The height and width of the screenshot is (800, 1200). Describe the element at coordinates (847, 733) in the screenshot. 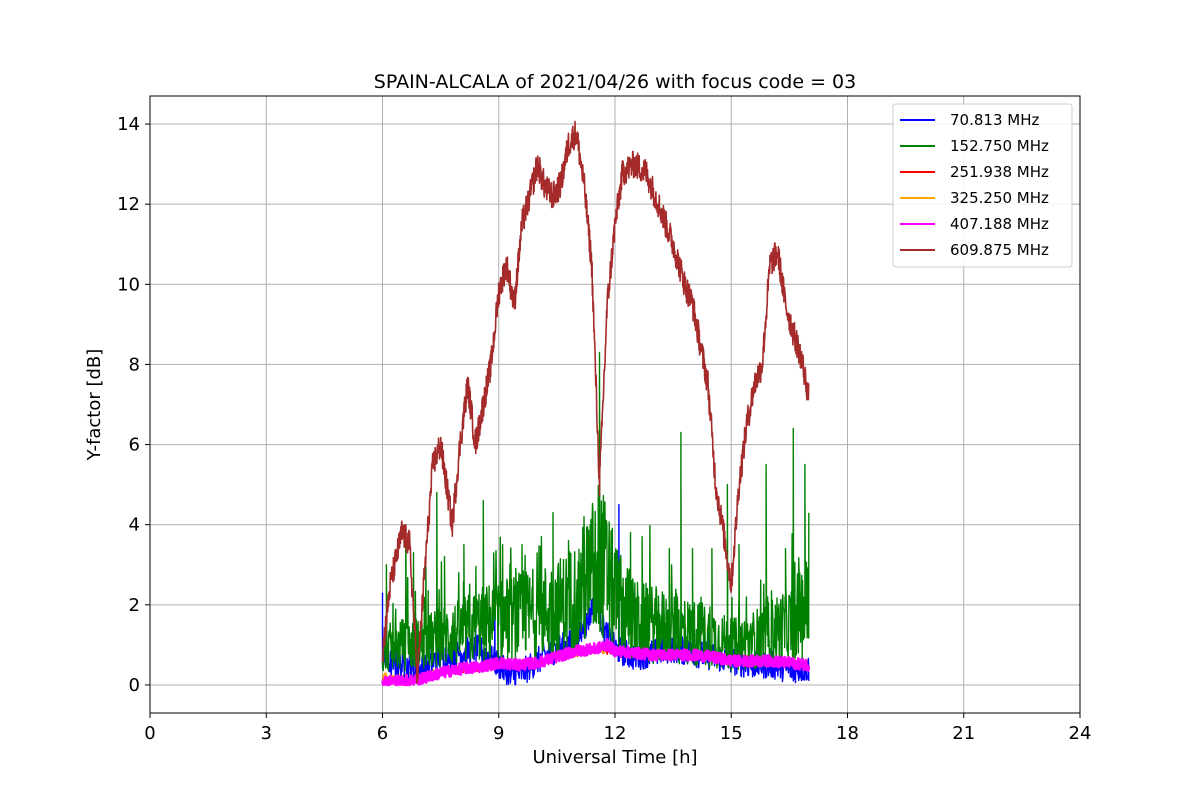

I see `x-tick-label: 18` at that location.